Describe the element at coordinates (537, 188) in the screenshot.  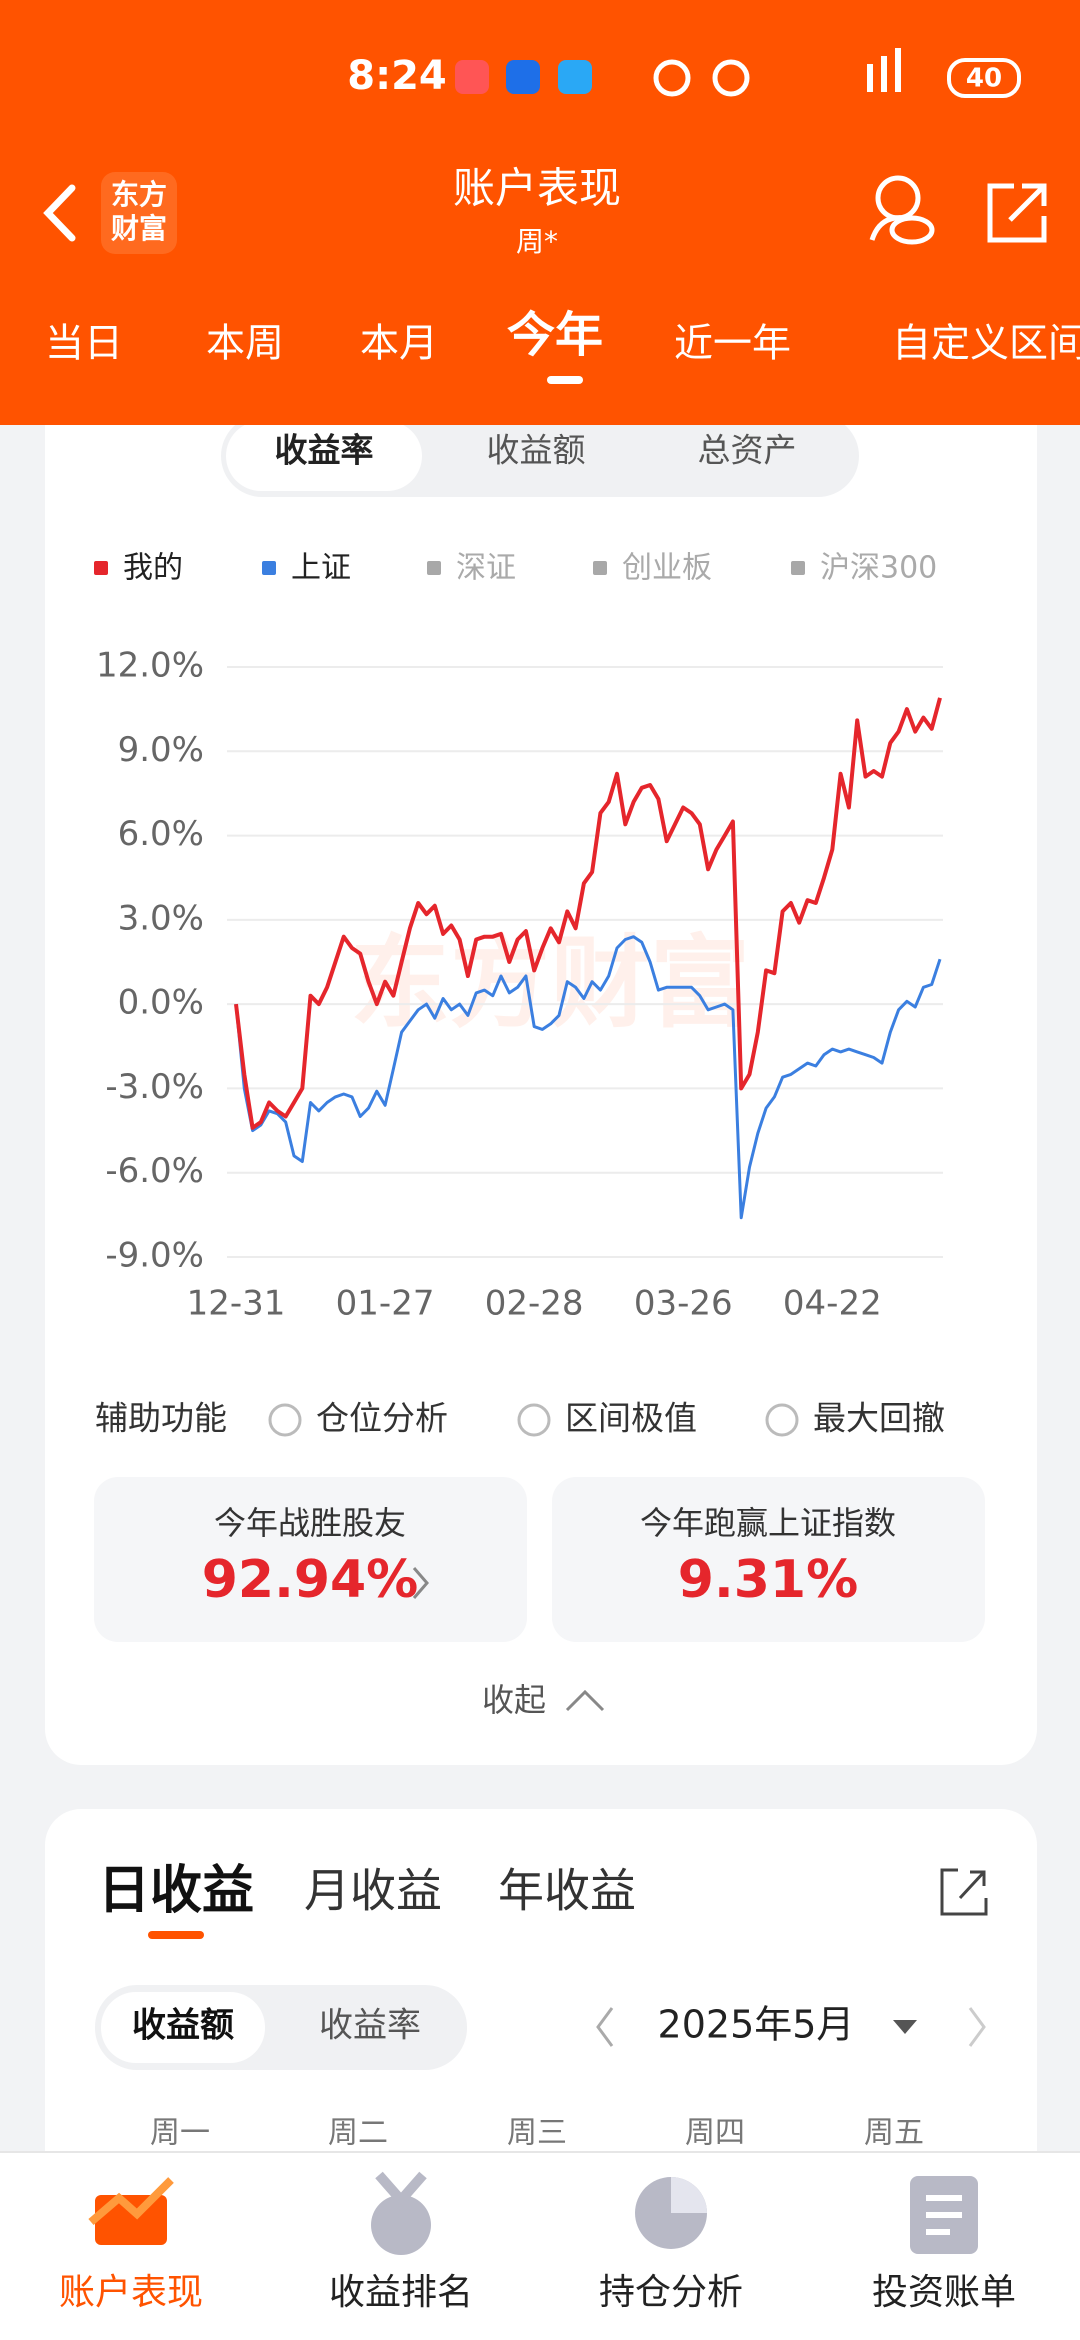
I see `header-title: 账户表现` at that location.